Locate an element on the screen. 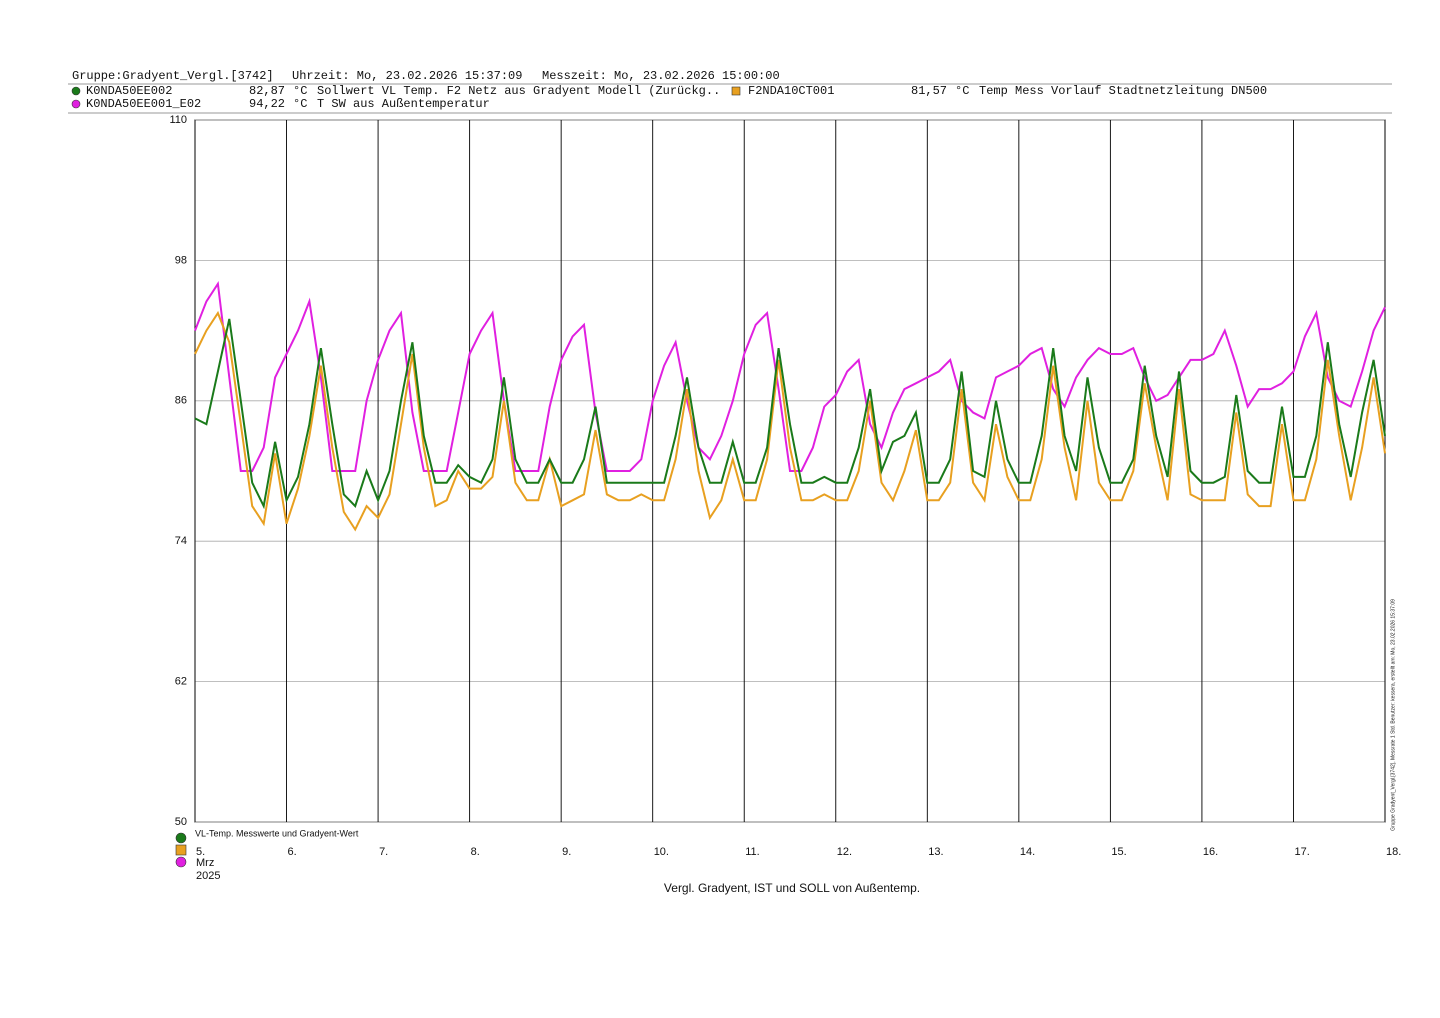 The image size is (1440, 1018). legend-description: T SW aus Außentemperatur is located at coordinates (403, 104).